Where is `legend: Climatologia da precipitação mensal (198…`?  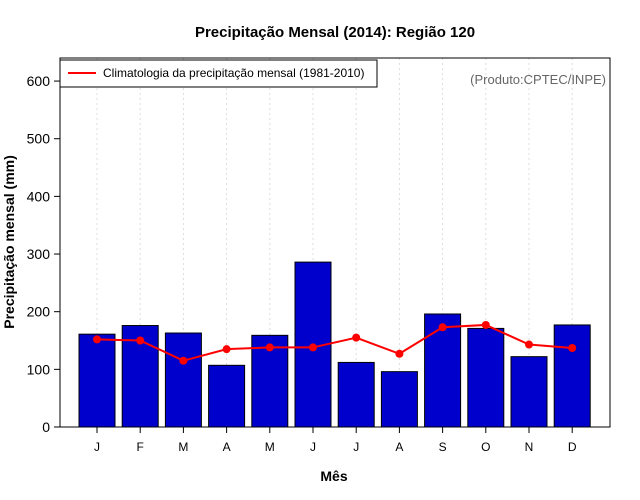 legend: Climatologia da precipitação mensal (198… is located at coordinates (218, 73).